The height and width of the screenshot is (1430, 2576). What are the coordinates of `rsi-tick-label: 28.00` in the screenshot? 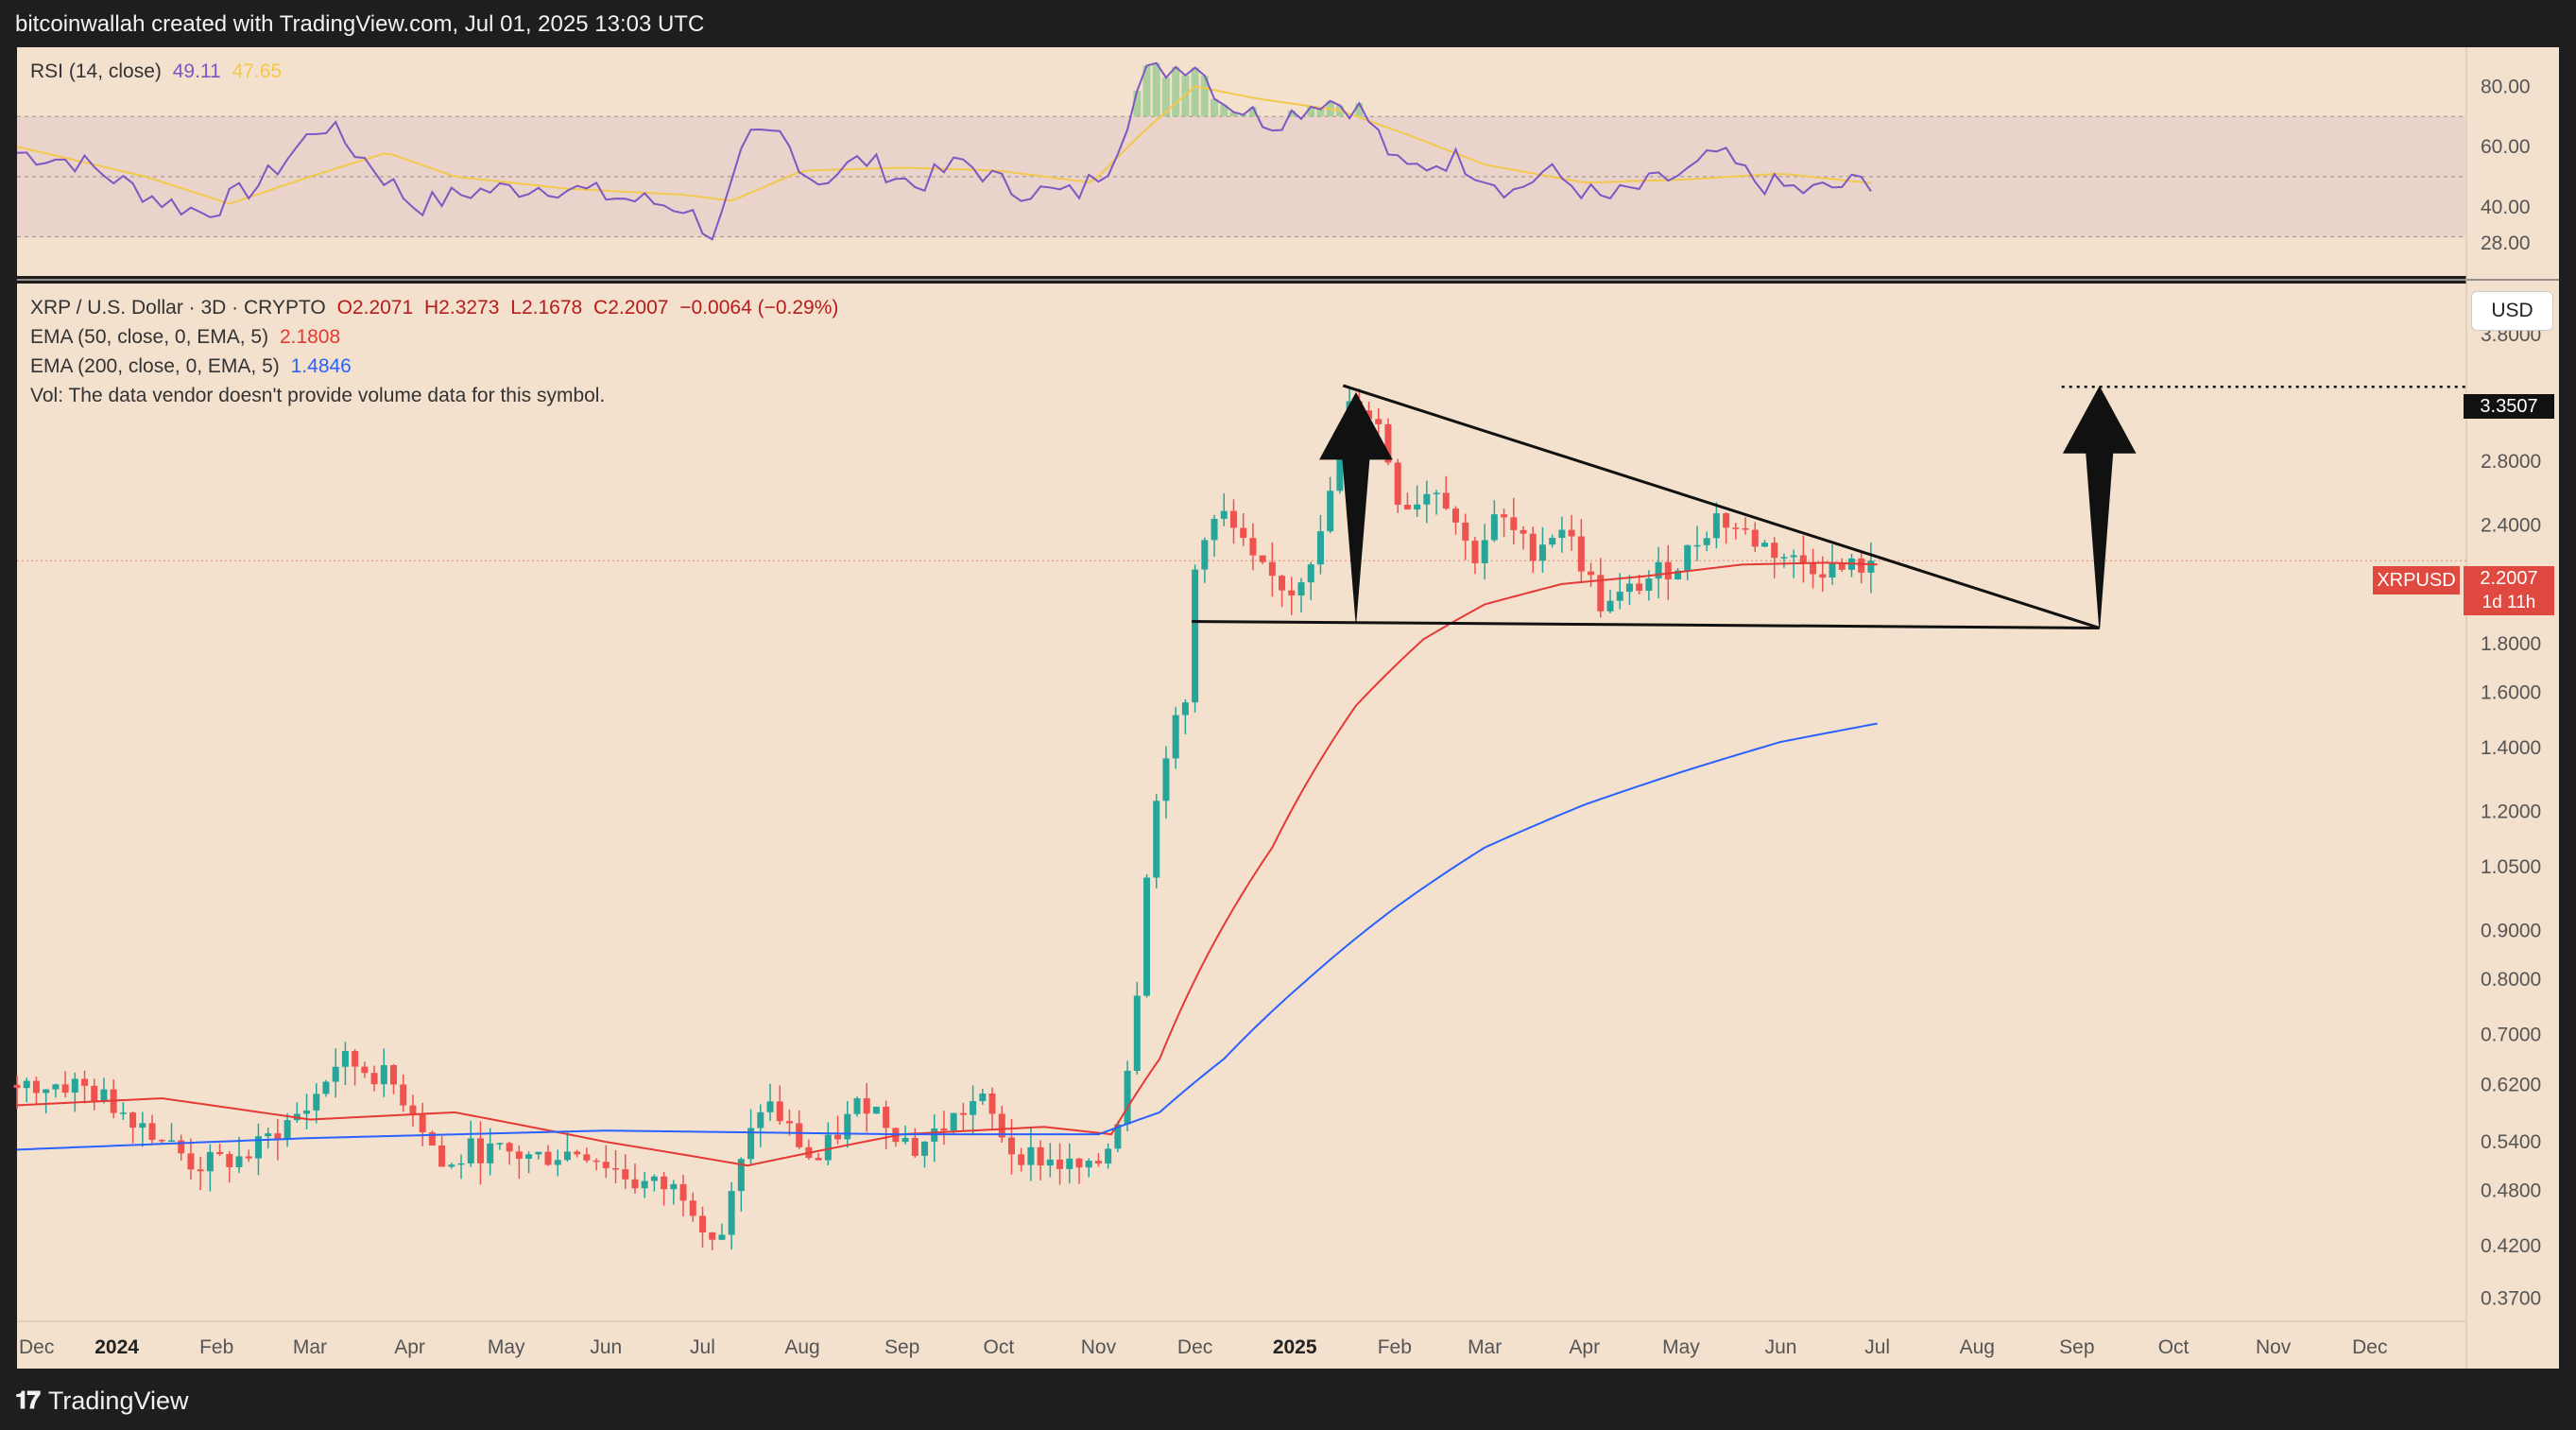 It's located at (2506, 243).